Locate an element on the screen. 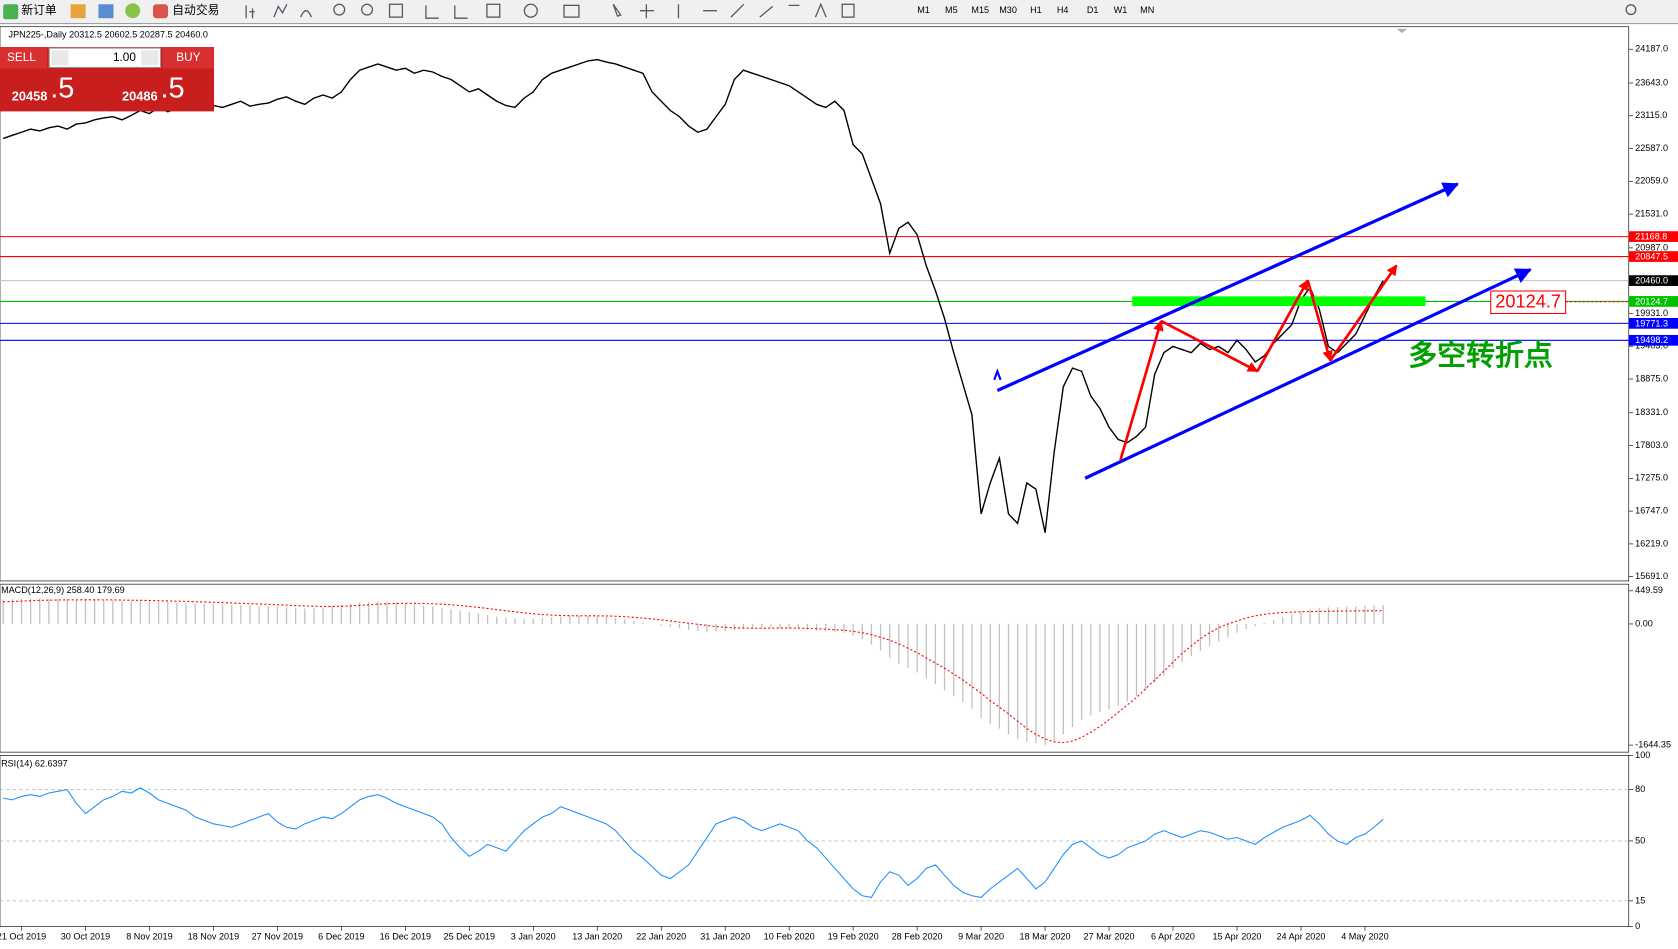  x-tick-label: 28 Feb 2020 is located at coordinates (917, 937).